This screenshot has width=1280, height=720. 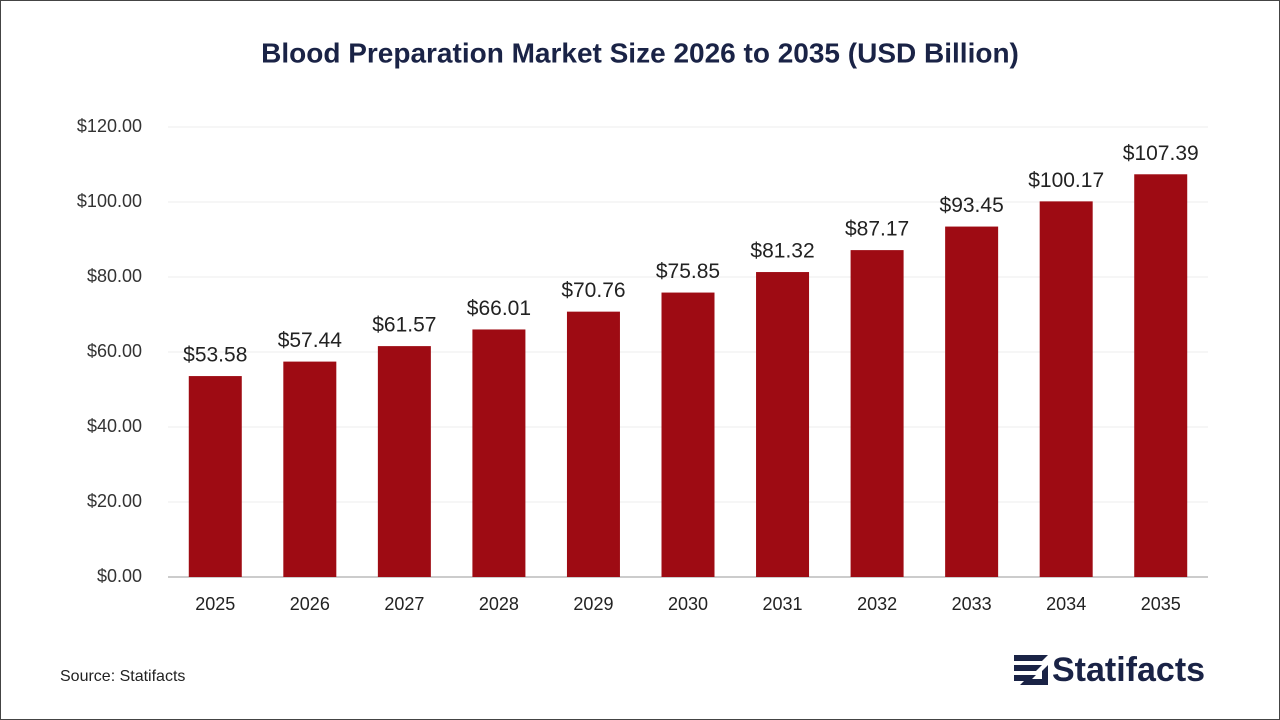 What do you see at coordinates (877, 604) in the screenshot?
I see `x-tick-label: 2032` at bounding box center [877, 604].